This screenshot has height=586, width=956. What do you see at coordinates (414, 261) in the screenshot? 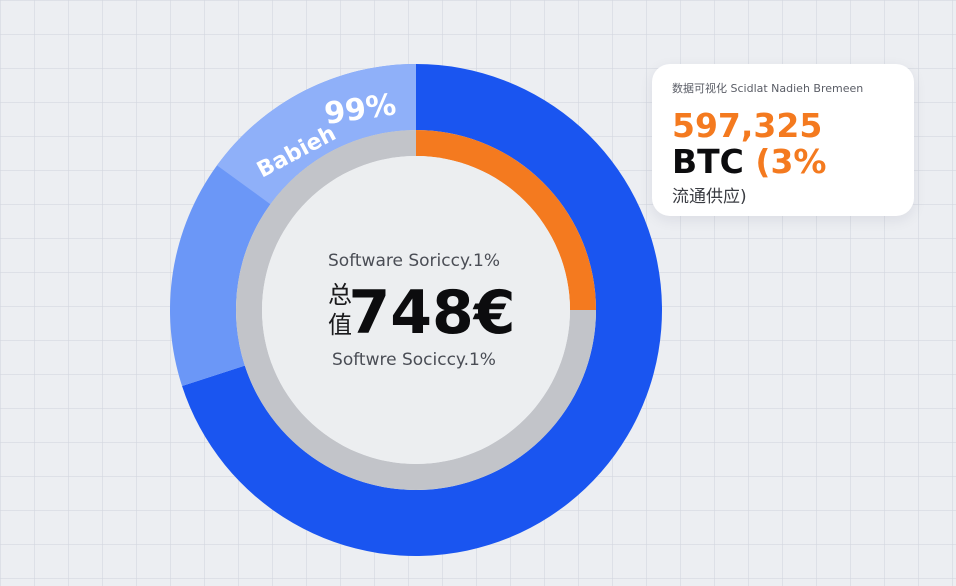
I see `center-top-label: Software Soricсy.1%` at bounding box center [414, 261].